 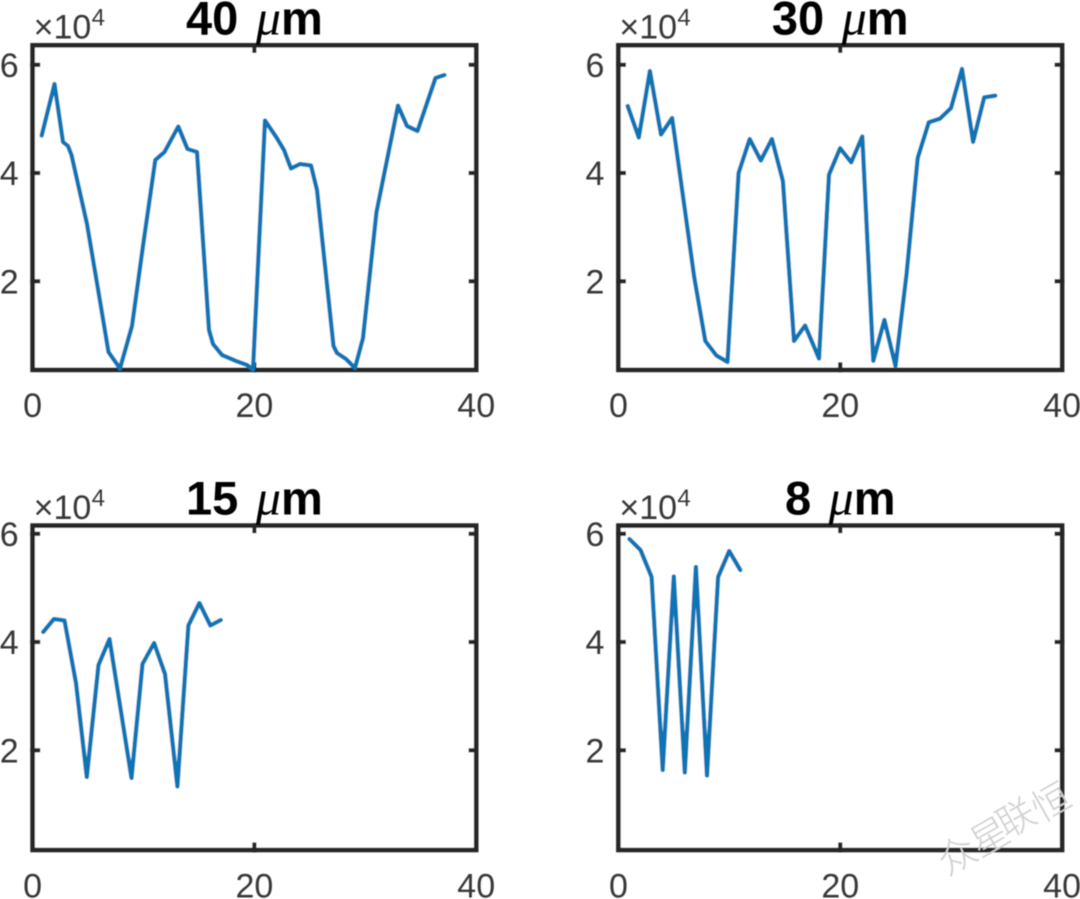 What do you see at coordinates (840, 498) in the screenshot?
I see `svg-text: 8 μm` at bounding box center [840, 498].